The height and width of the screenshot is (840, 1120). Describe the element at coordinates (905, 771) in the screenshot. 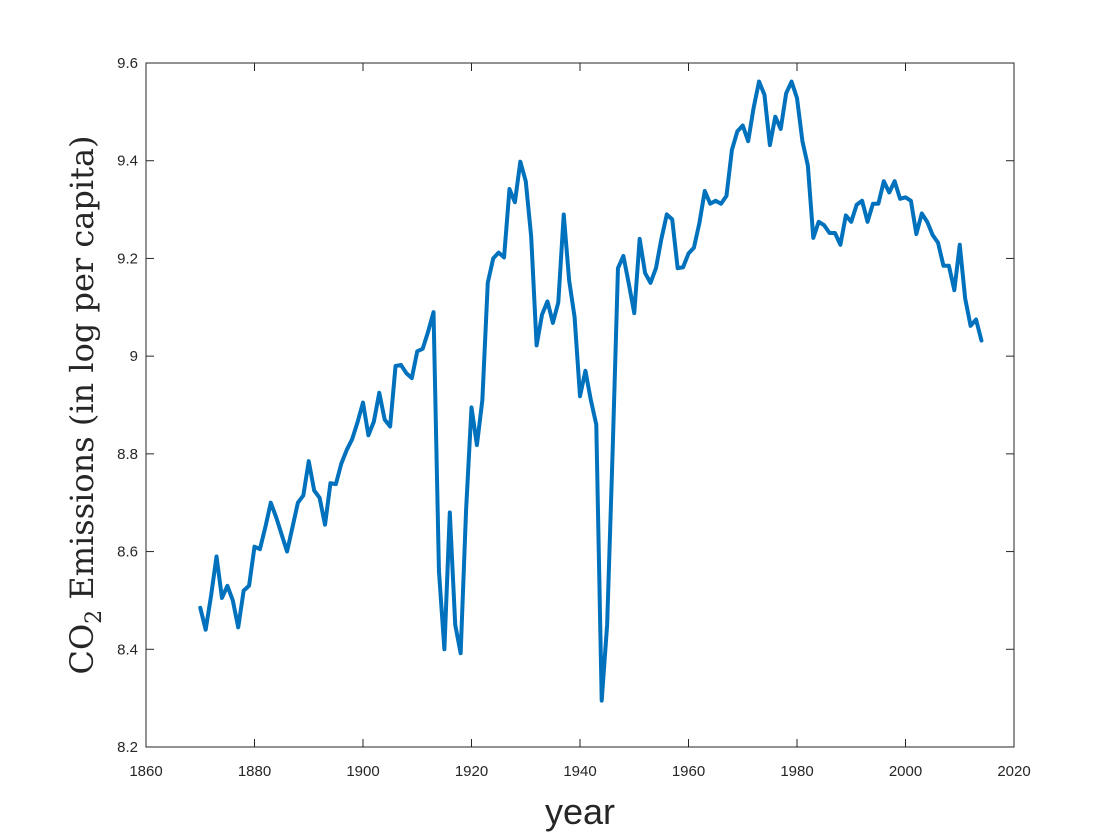

I see `x-tick-label: 2000` at that location.